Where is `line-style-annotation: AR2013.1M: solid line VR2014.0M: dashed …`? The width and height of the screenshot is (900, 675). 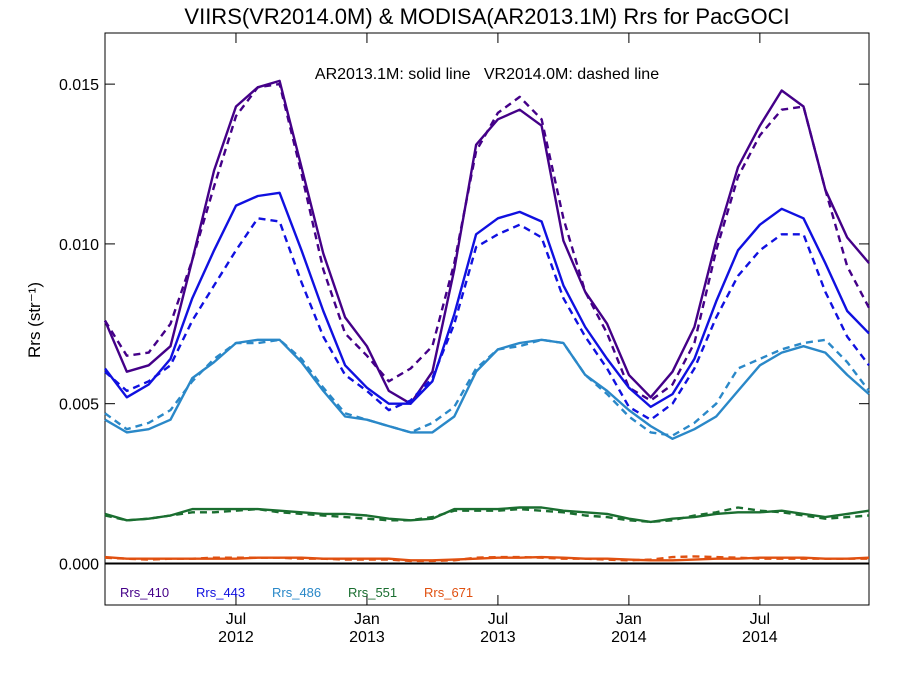
line-style-annotation: AR2013.1M: solid line VR2014.0M: dashed … is located at coordinates (487, 74).